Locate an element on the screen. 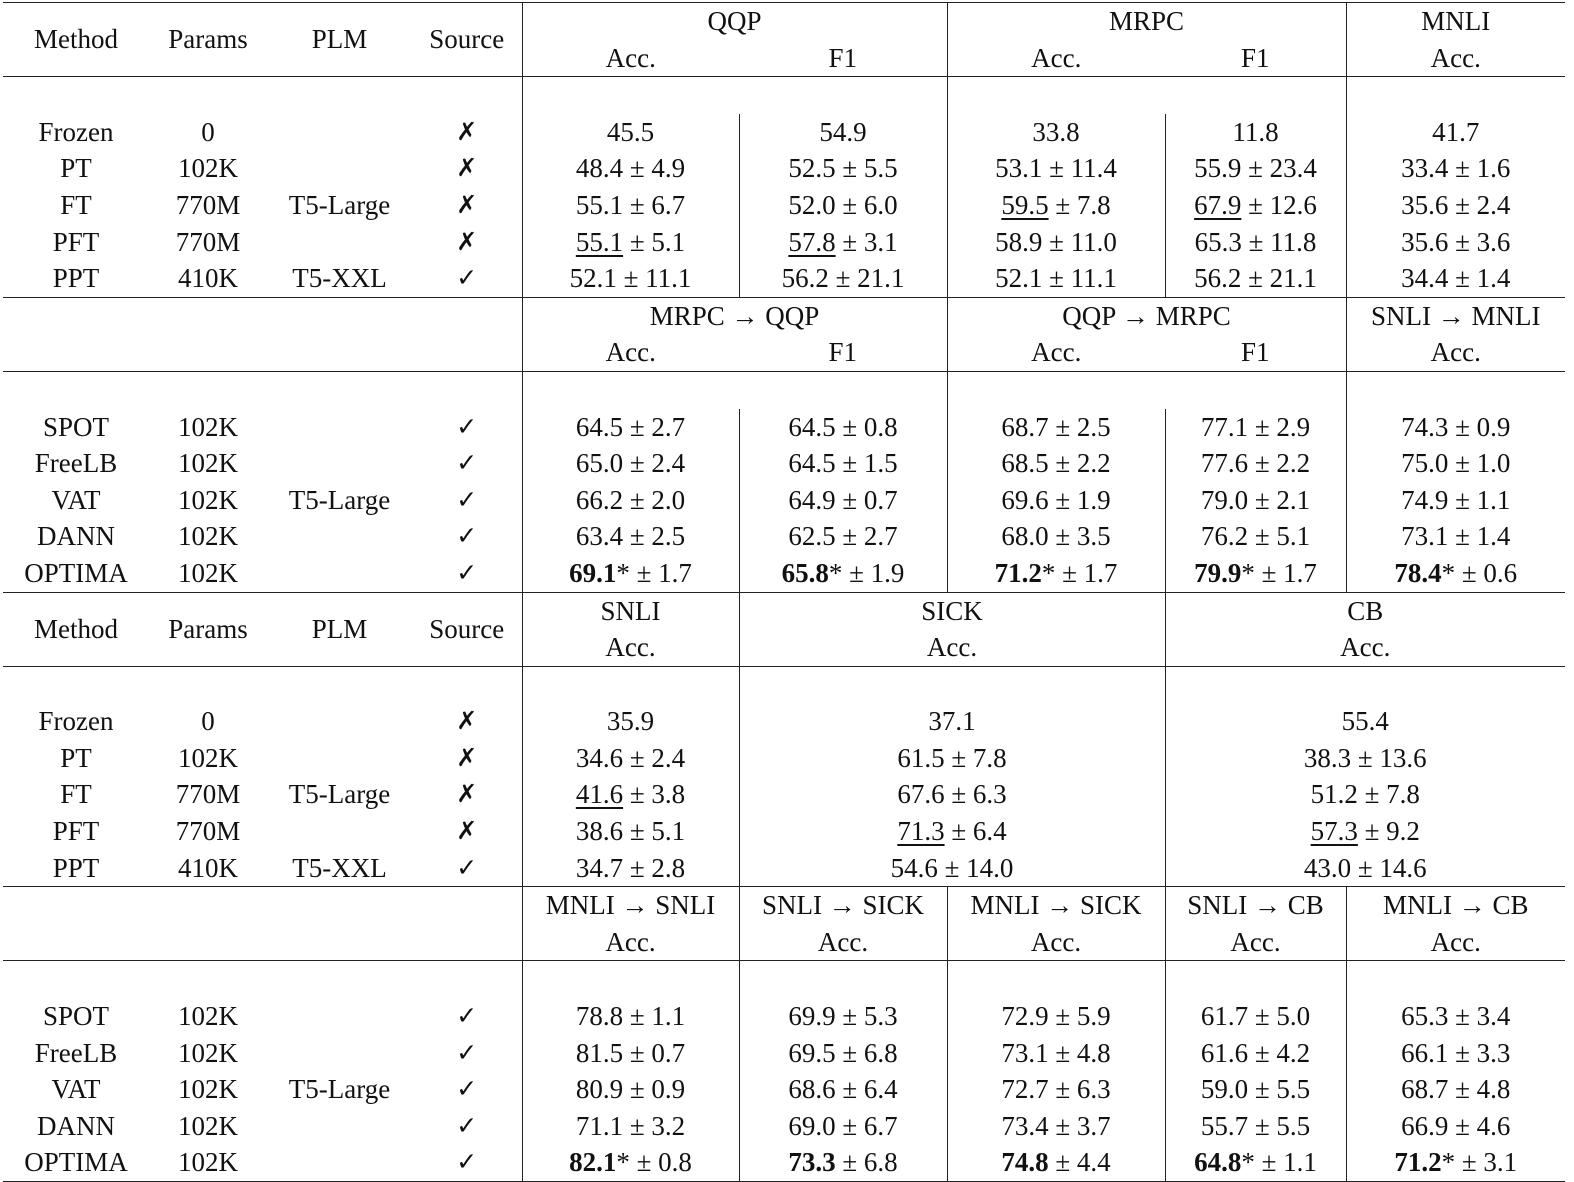 The width and height of the screenshot is (1574, 1182). score-cell: 64.5 ± 0.8 is located at coordinates (843, 427).